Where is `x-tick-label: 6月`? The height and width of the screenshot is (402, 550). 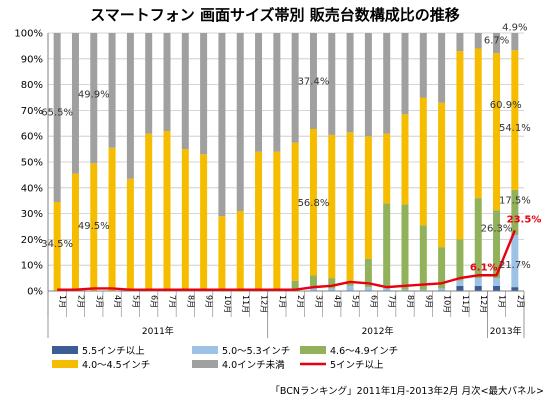 x-tick-label: 6月 is located at coordinates (373, 301).